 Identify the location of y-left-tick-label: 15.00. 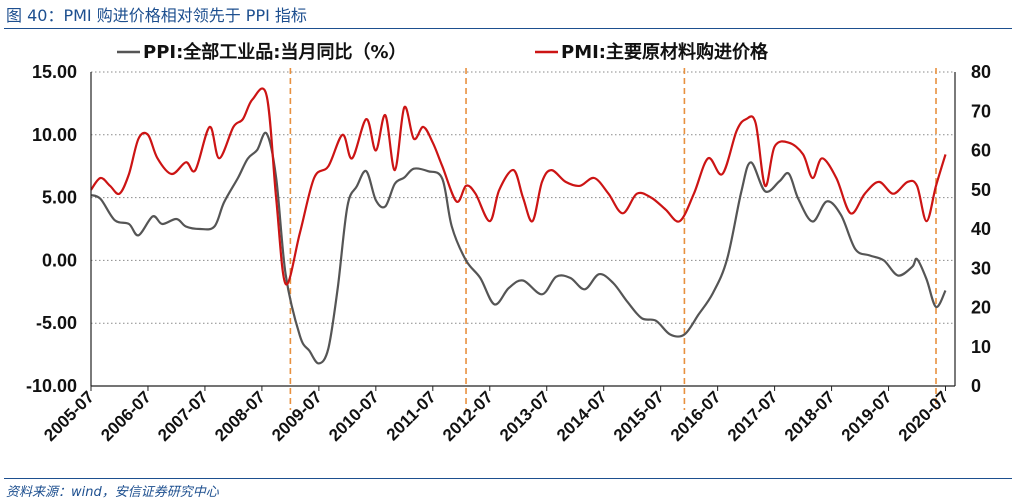
(54, 72).